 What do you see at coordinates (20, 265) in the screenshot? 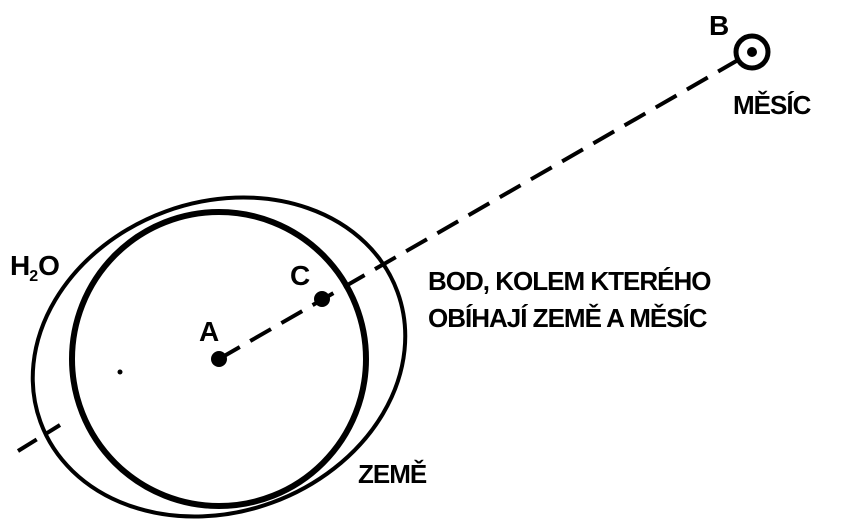
I see `label-h2o-h: H` at bounding box center [20, 265].